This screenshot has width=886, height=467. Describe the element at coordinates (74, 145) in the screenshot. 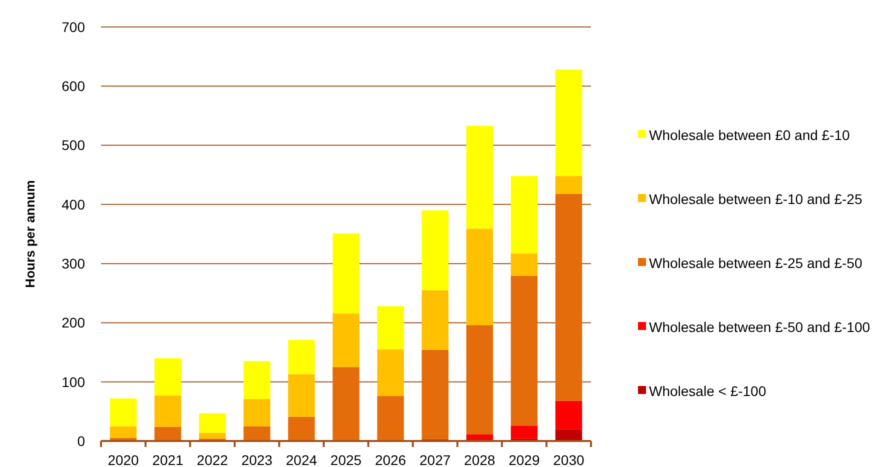

I see `y-tick-label: 500` at that location.